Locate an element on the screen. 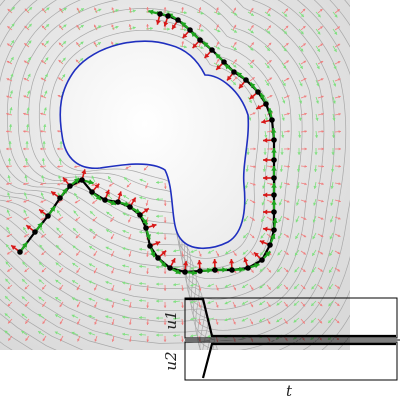  t-label: t is located at coordinates (289, 391).